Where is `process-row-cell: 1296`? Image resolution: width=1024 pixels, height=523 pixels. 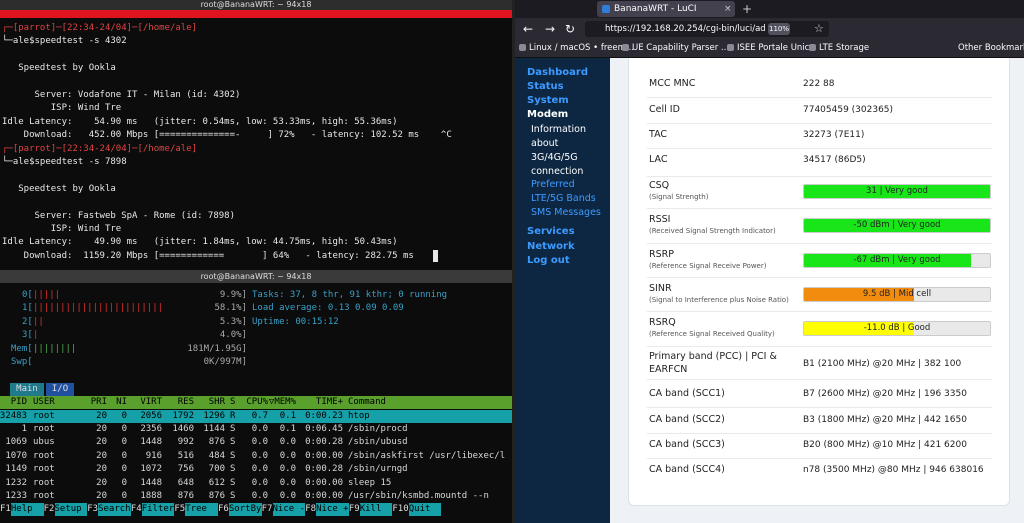
process-row-cell: 1296 is located at coordinates (214, 415).